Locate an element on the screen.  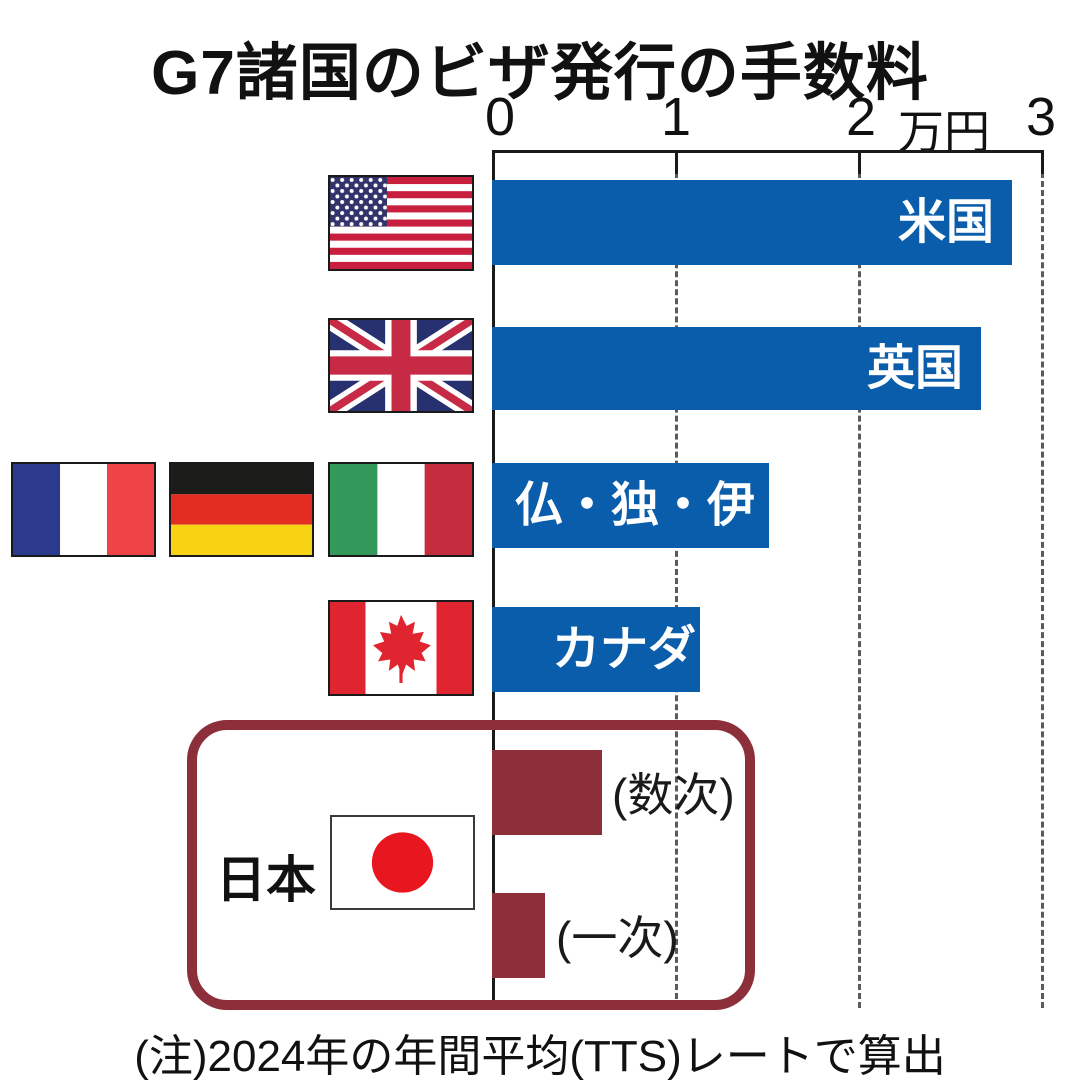
germany-flag-icon is located at coordinates (241, 509).